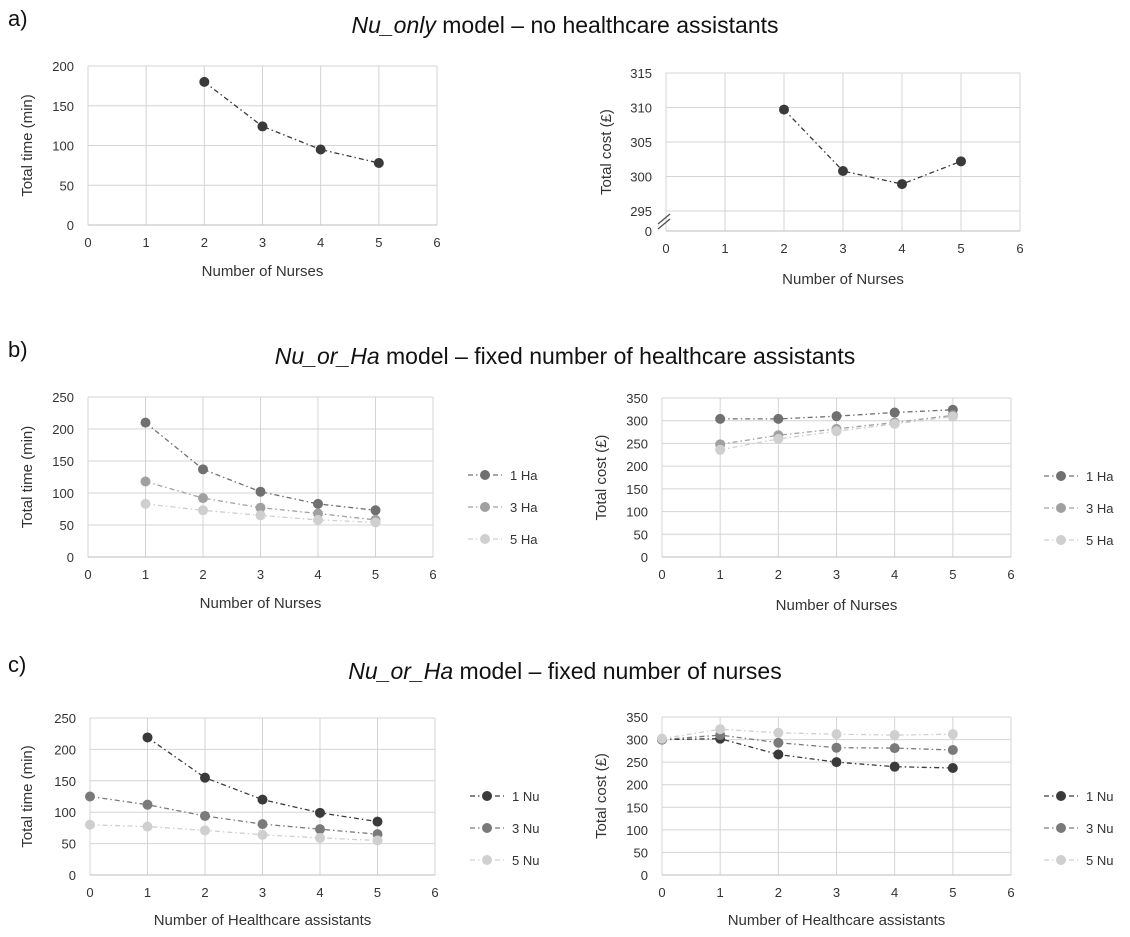  I want to click on x-axis-title: Number of Healthcare assistants, so click(837, 920).